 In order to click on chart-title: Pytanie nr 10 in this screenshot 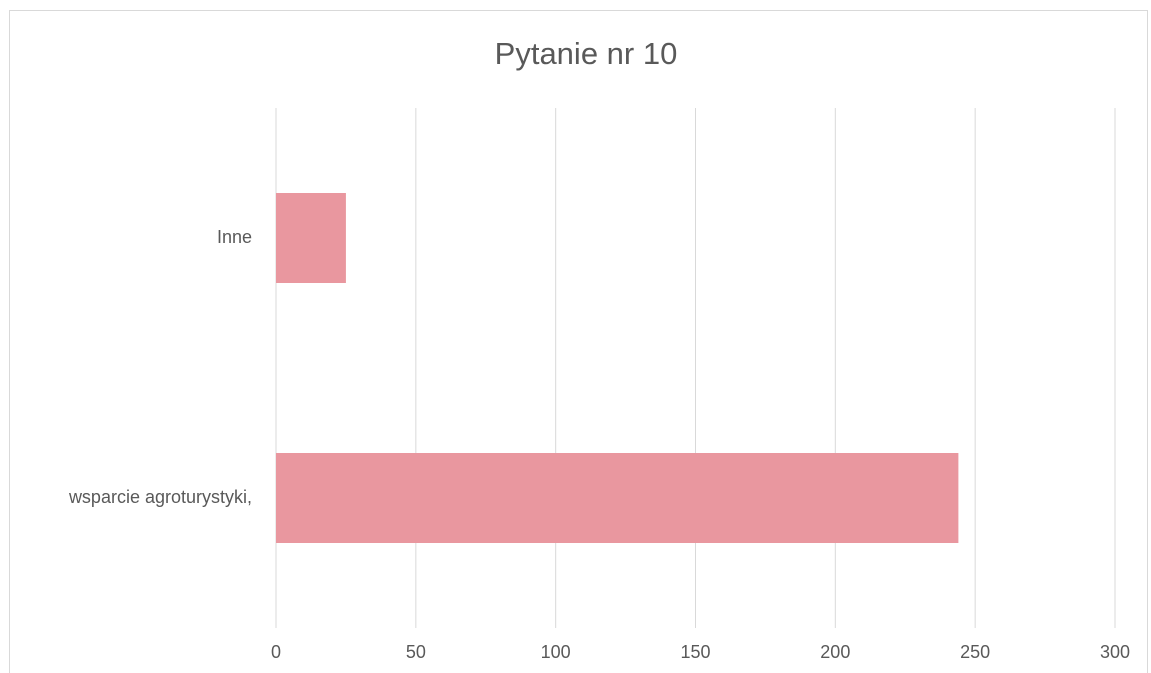, I will do `click(586, 53)`.